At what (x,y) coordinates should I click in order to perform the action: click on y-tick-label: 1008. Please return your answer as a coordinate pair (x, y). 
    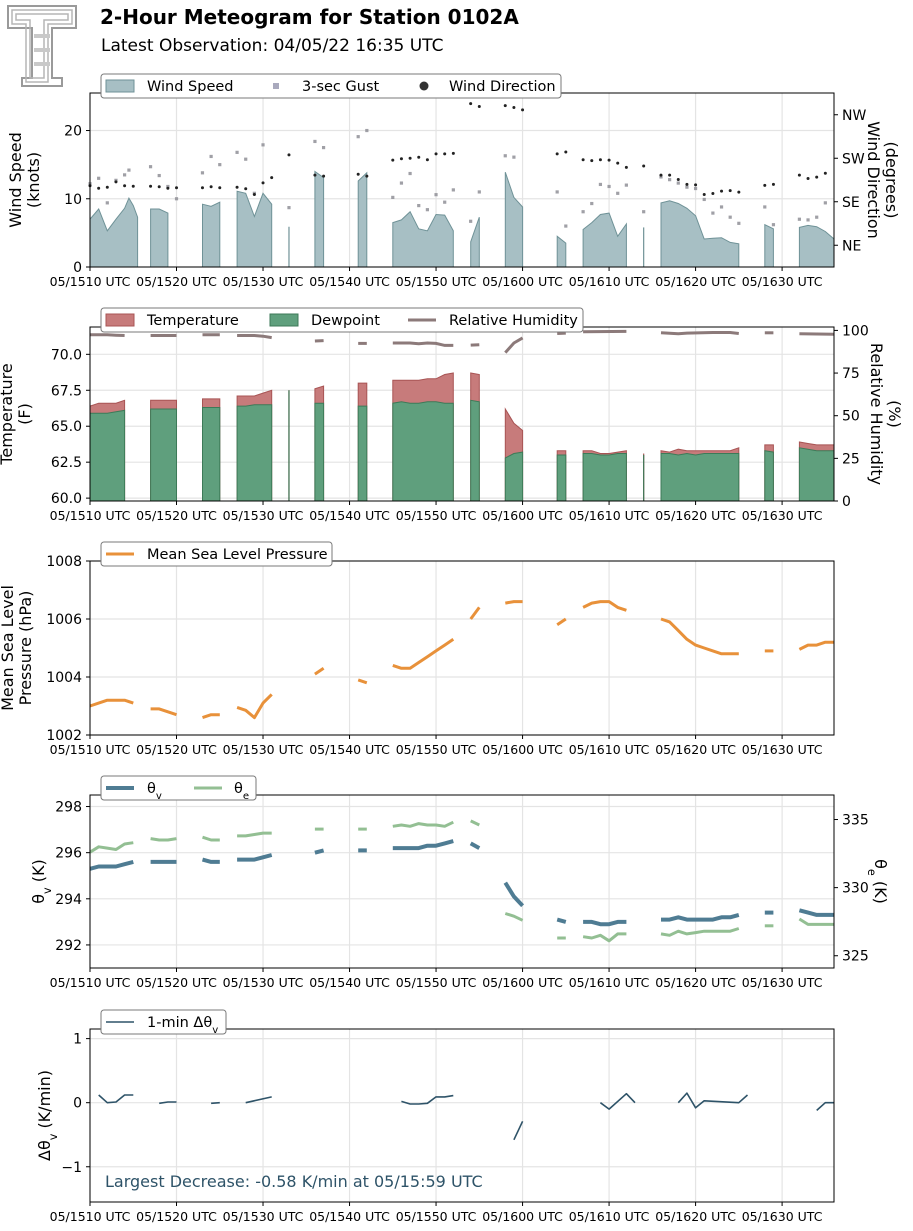
    Looking at the image, I should click on (64, 562).